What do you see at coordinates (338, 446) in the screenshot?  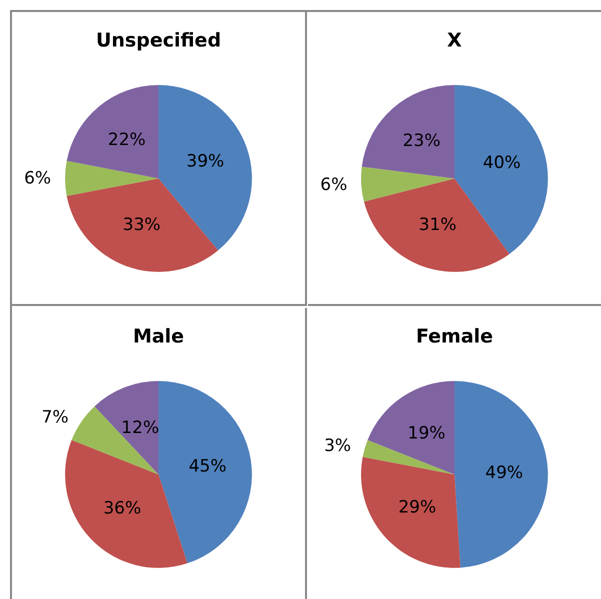 I see `data-label: 3%` at bounding box center [338, 446].